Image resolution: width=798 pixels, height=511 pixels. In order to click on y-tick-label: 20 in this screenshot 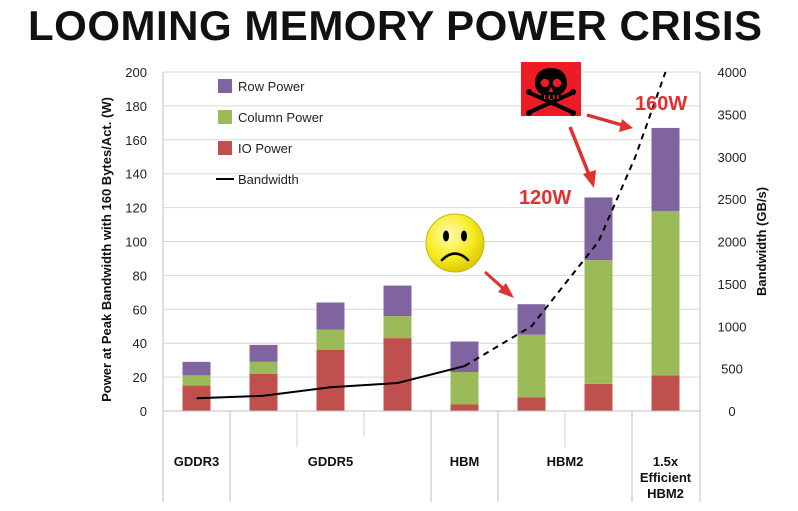, I will do `click(140, 377)`.